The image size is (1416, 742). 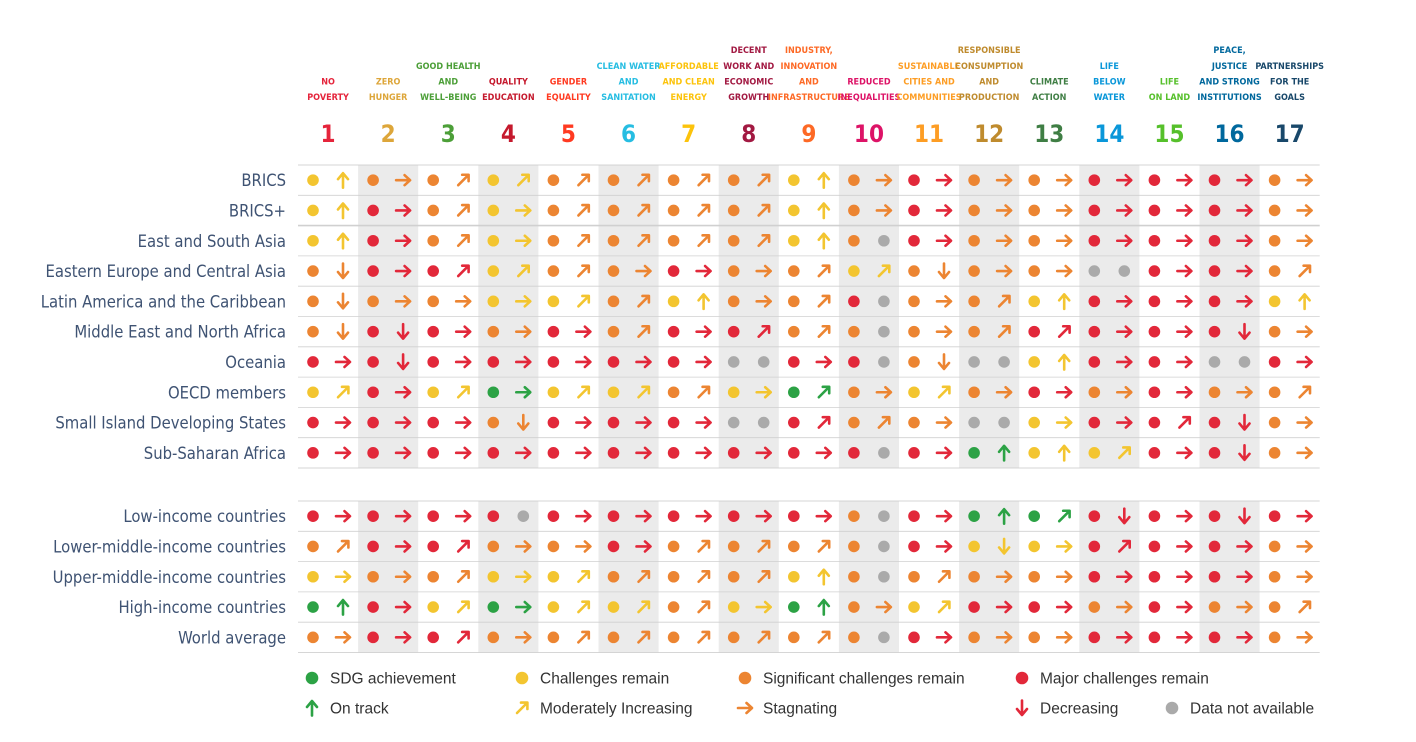 I want to click on goal-title-line: LIFE, so click(x=1109, y=67).